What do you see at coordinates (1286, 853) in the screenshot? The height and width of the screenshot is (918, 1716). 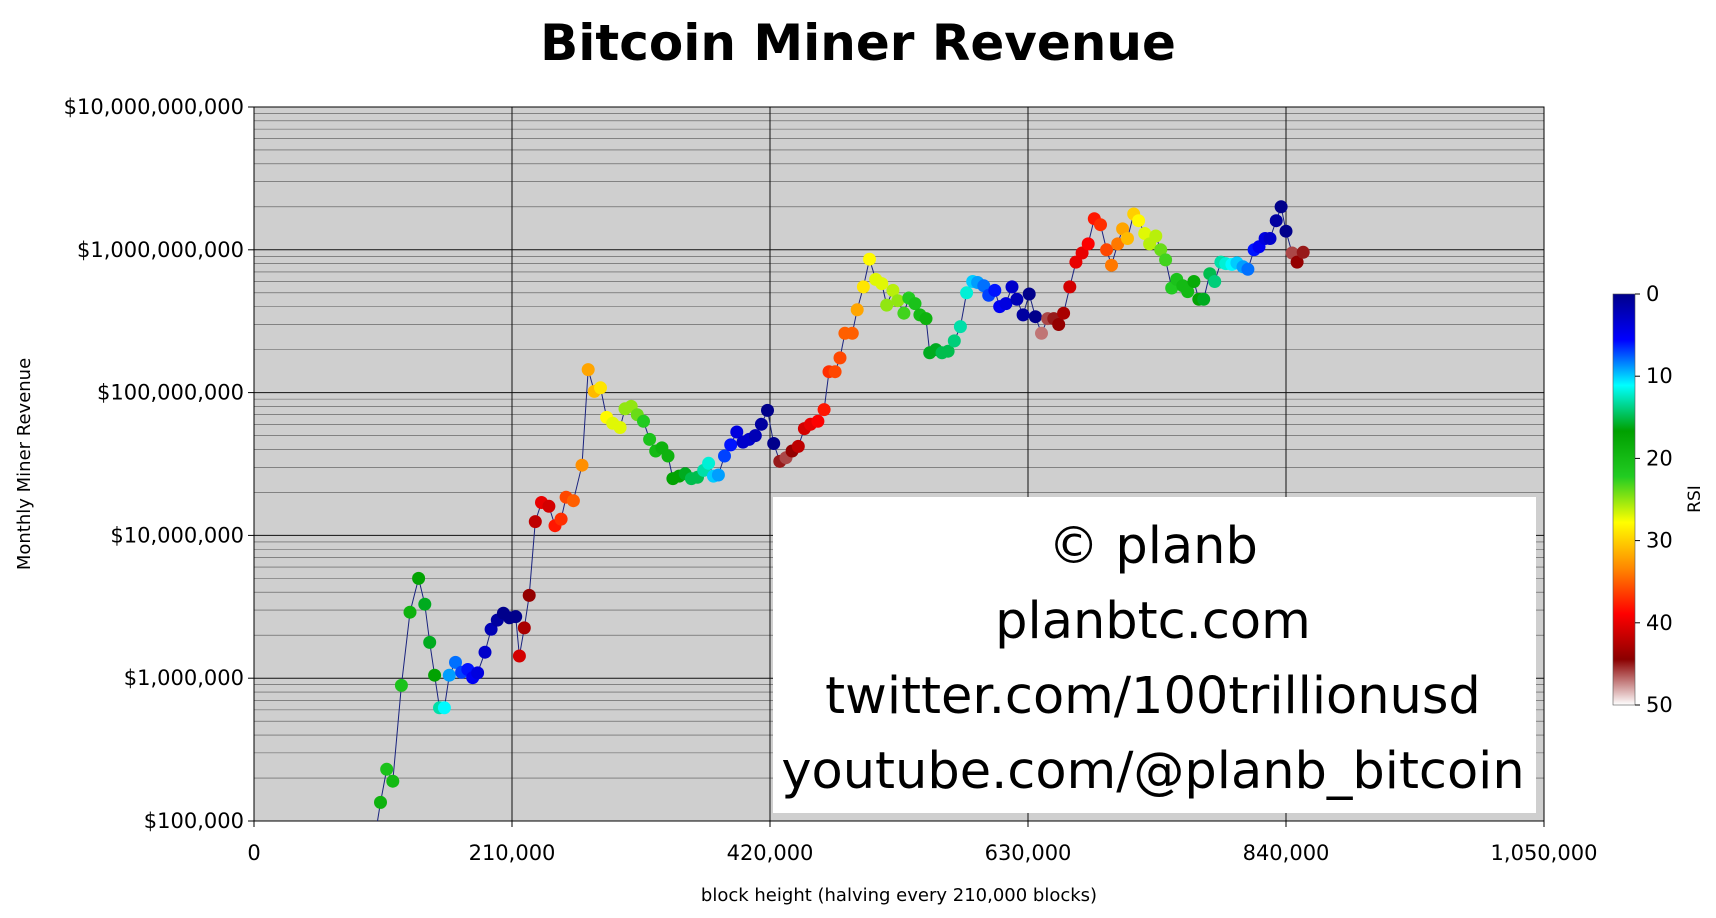 I see `x-tick-label: 840,000` at bounding box center [1286, 853].